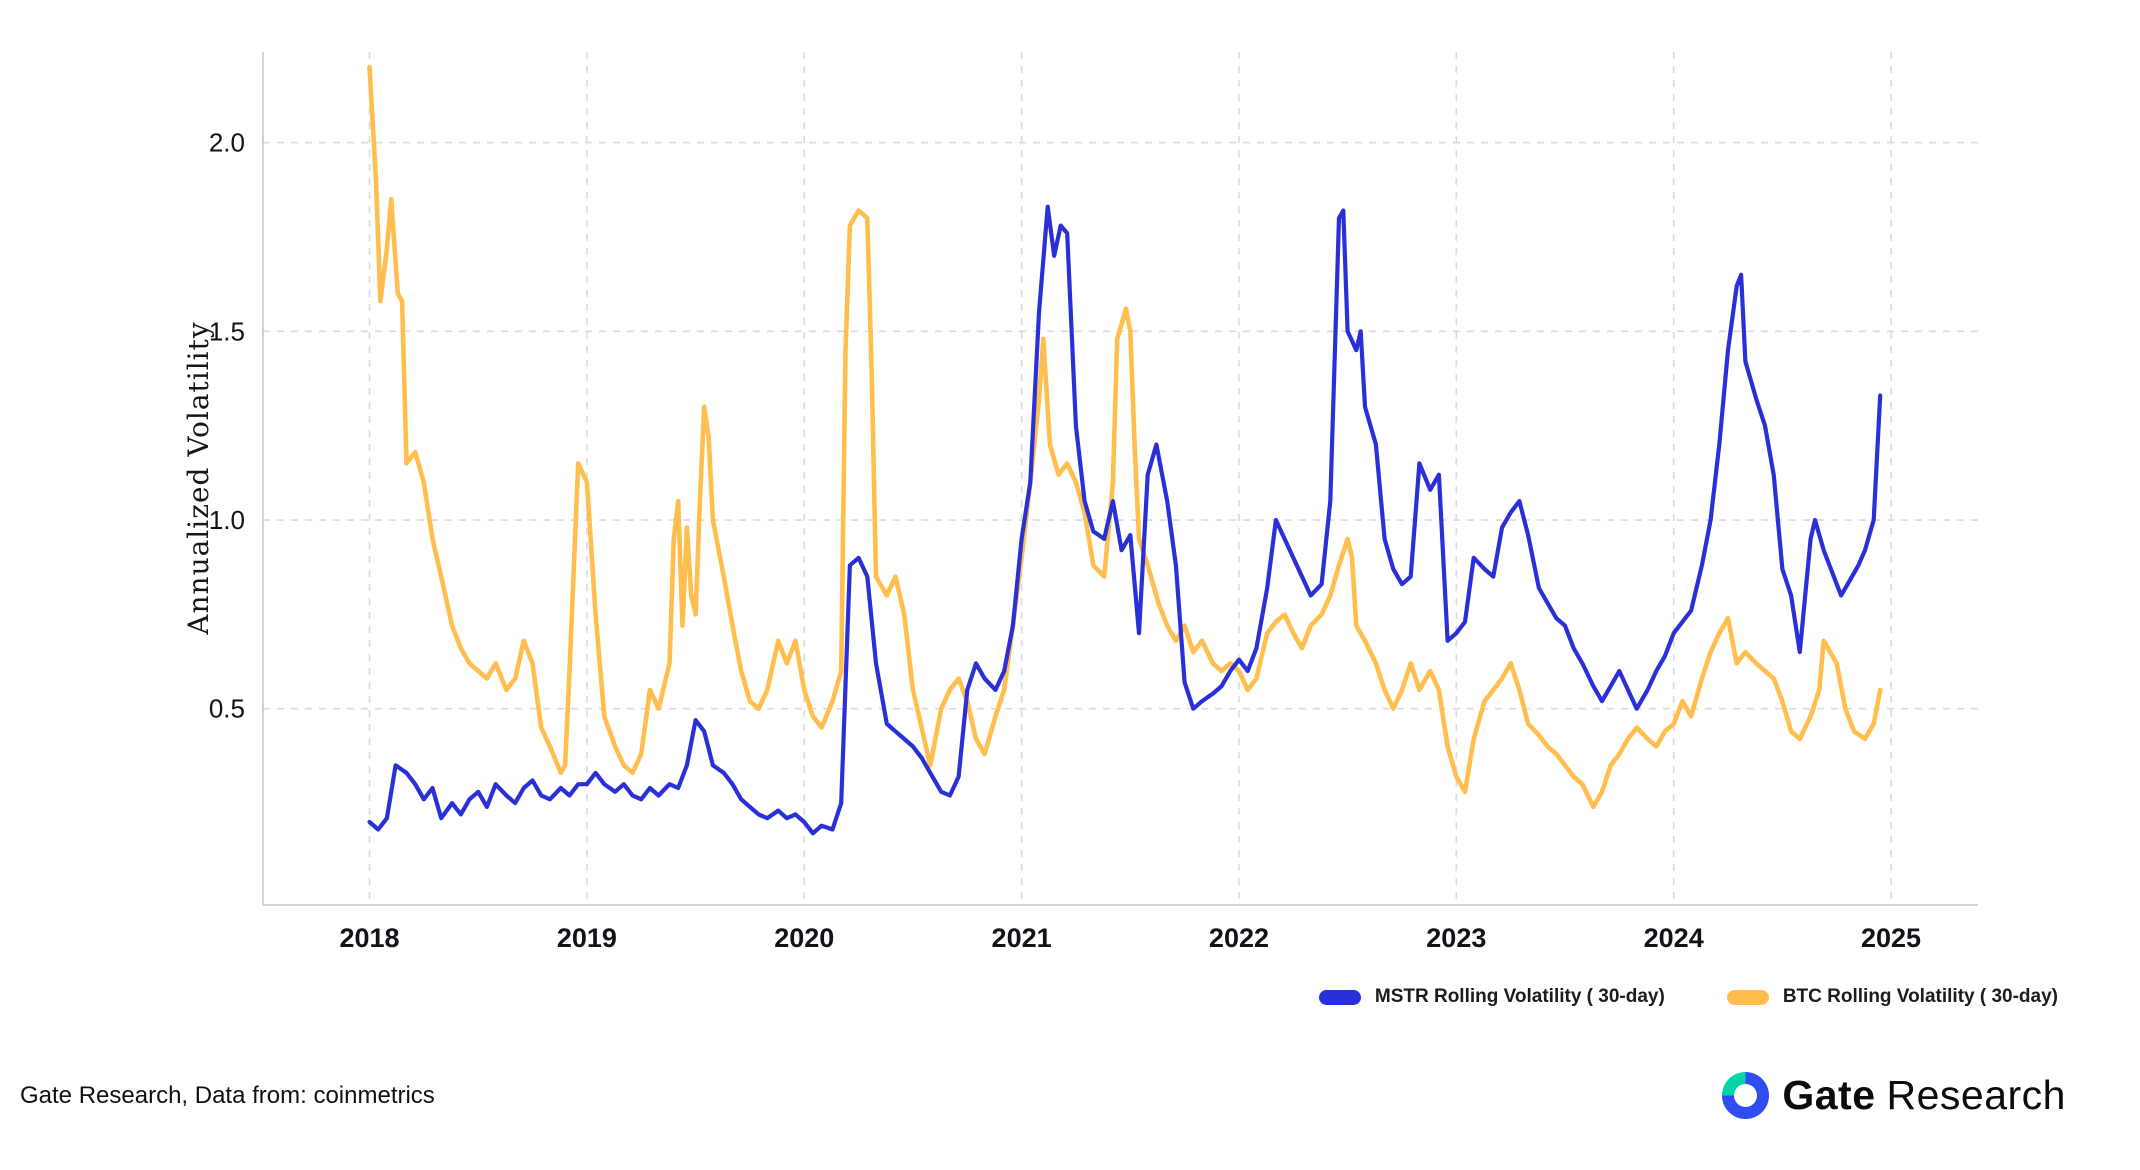  Describe the element at coordinates (227, 1095) in the screenshot. I see `data-source-text: Gate Research, Data from: coinmetrics` at that location.